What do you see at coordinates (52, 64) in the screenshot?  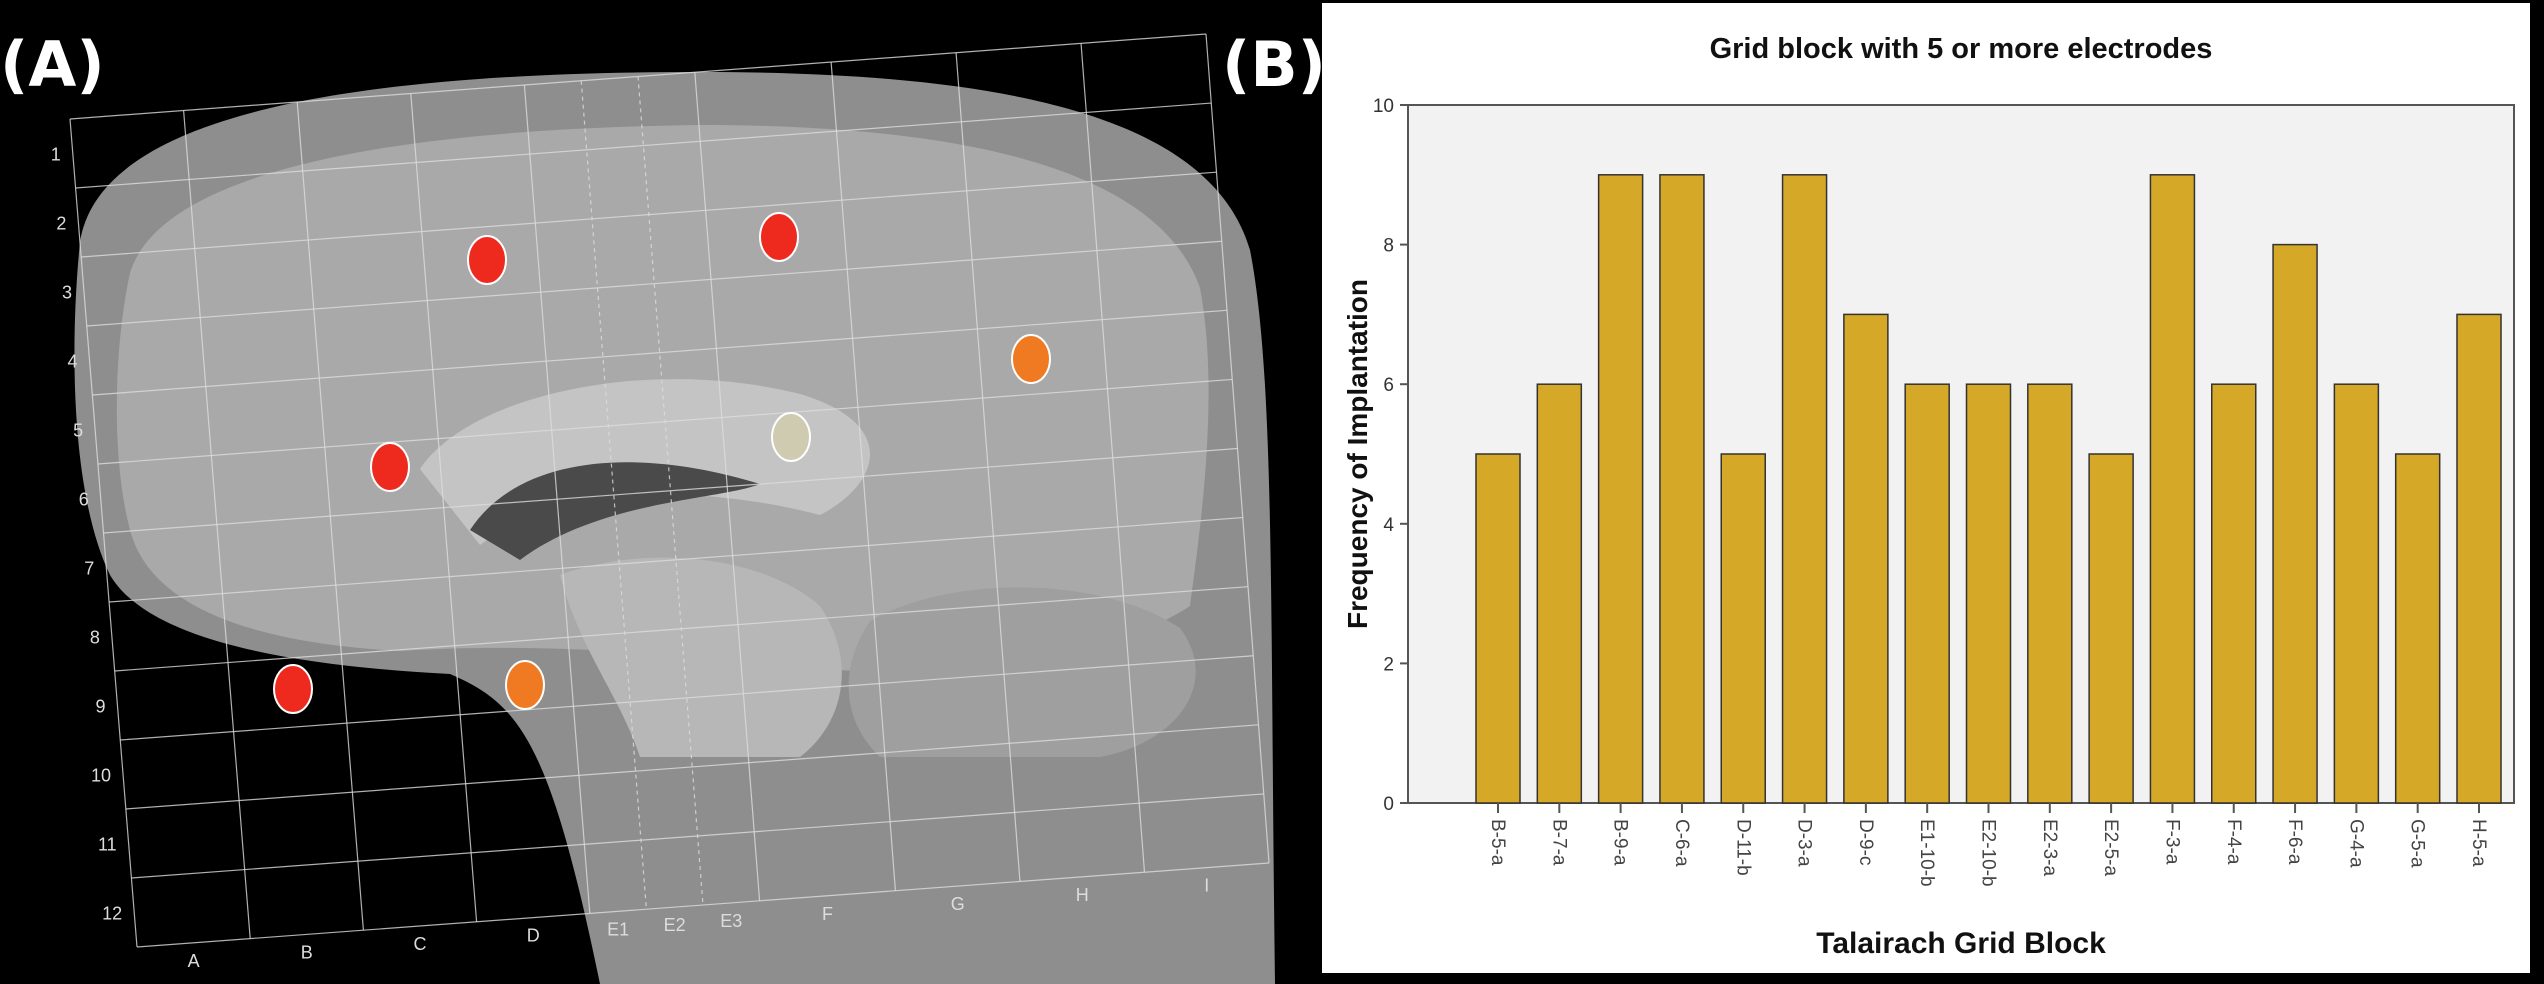 I see `panel-label-a: (A)` at bounding box center [52, 64].